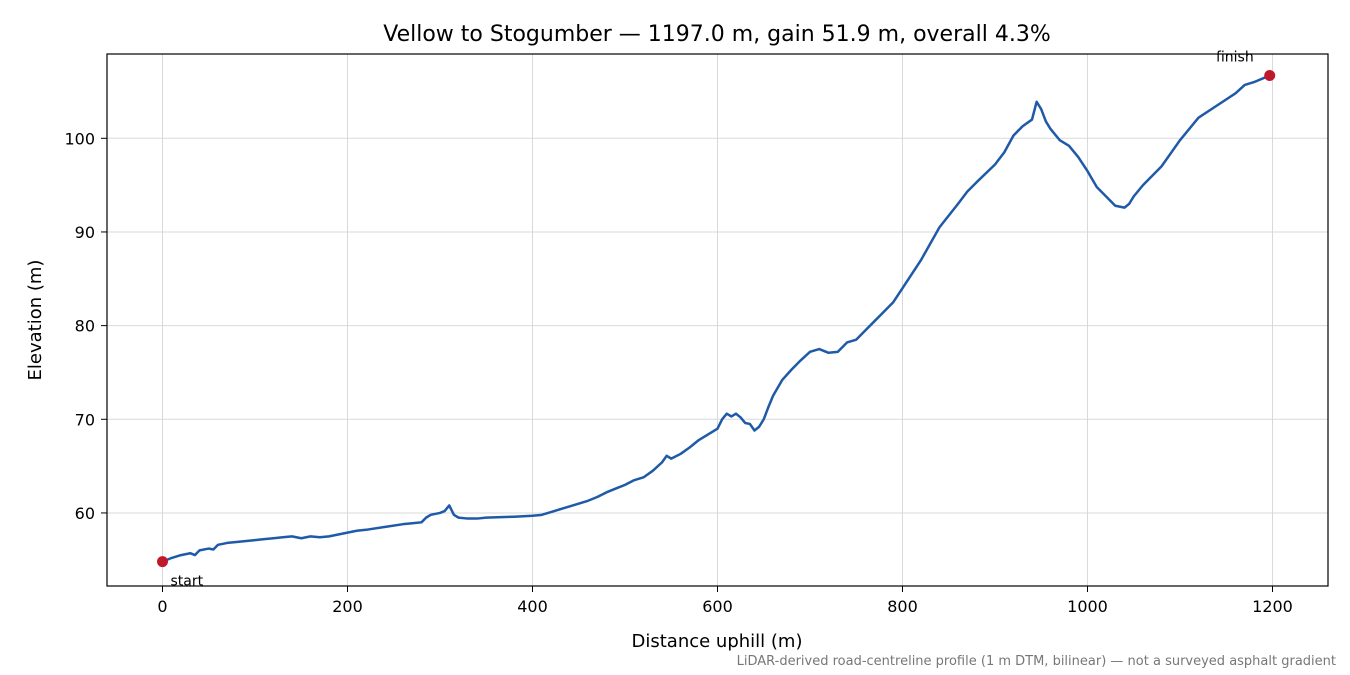 The image size is (1350, 675). What do you see at coordinates (85, 419) in the screenshot?
I see `y-tick-label: 70` at bounding box center [85, 419].